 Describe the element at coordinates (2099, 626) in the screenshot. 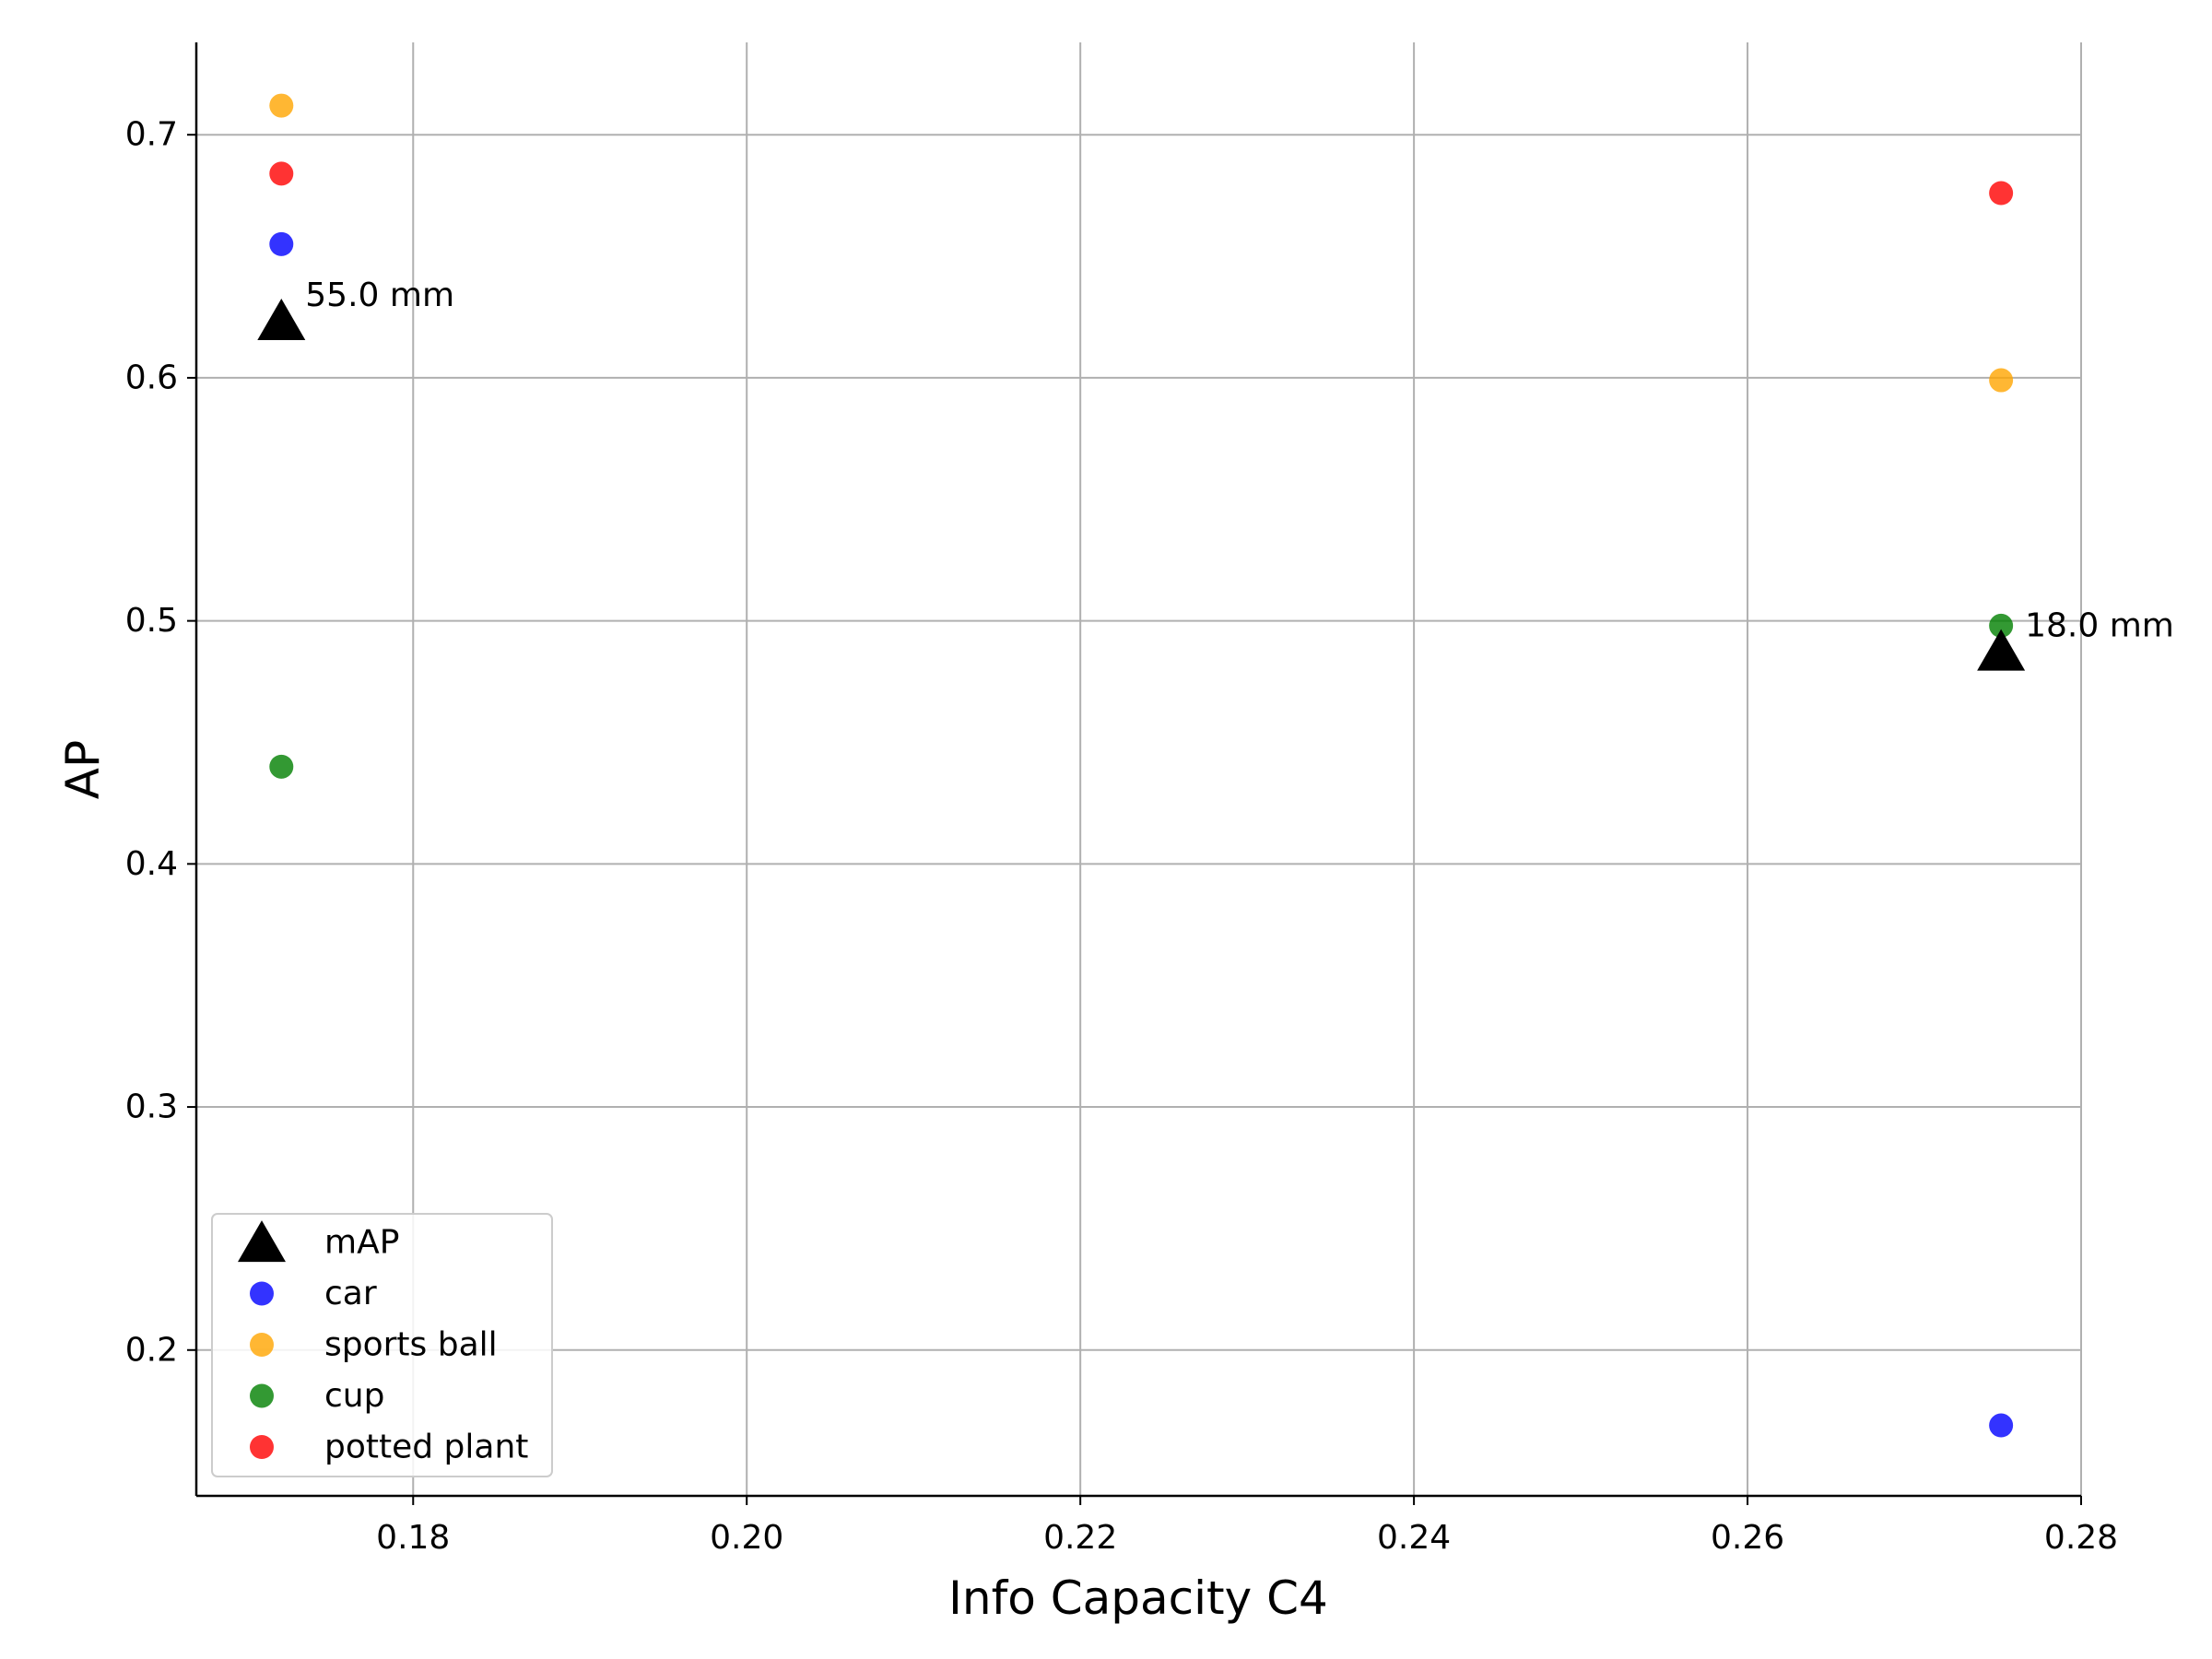

I see `annotation-label: 18.0 mm` at that location.